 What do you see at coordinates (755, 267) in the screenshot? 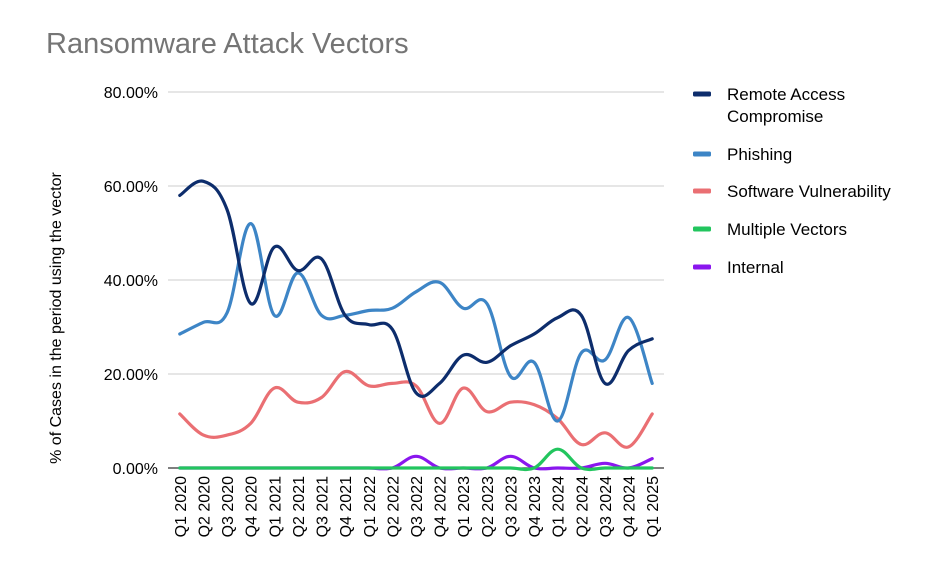
I see `legend-label: Internal` at bounding box center [755, 267].